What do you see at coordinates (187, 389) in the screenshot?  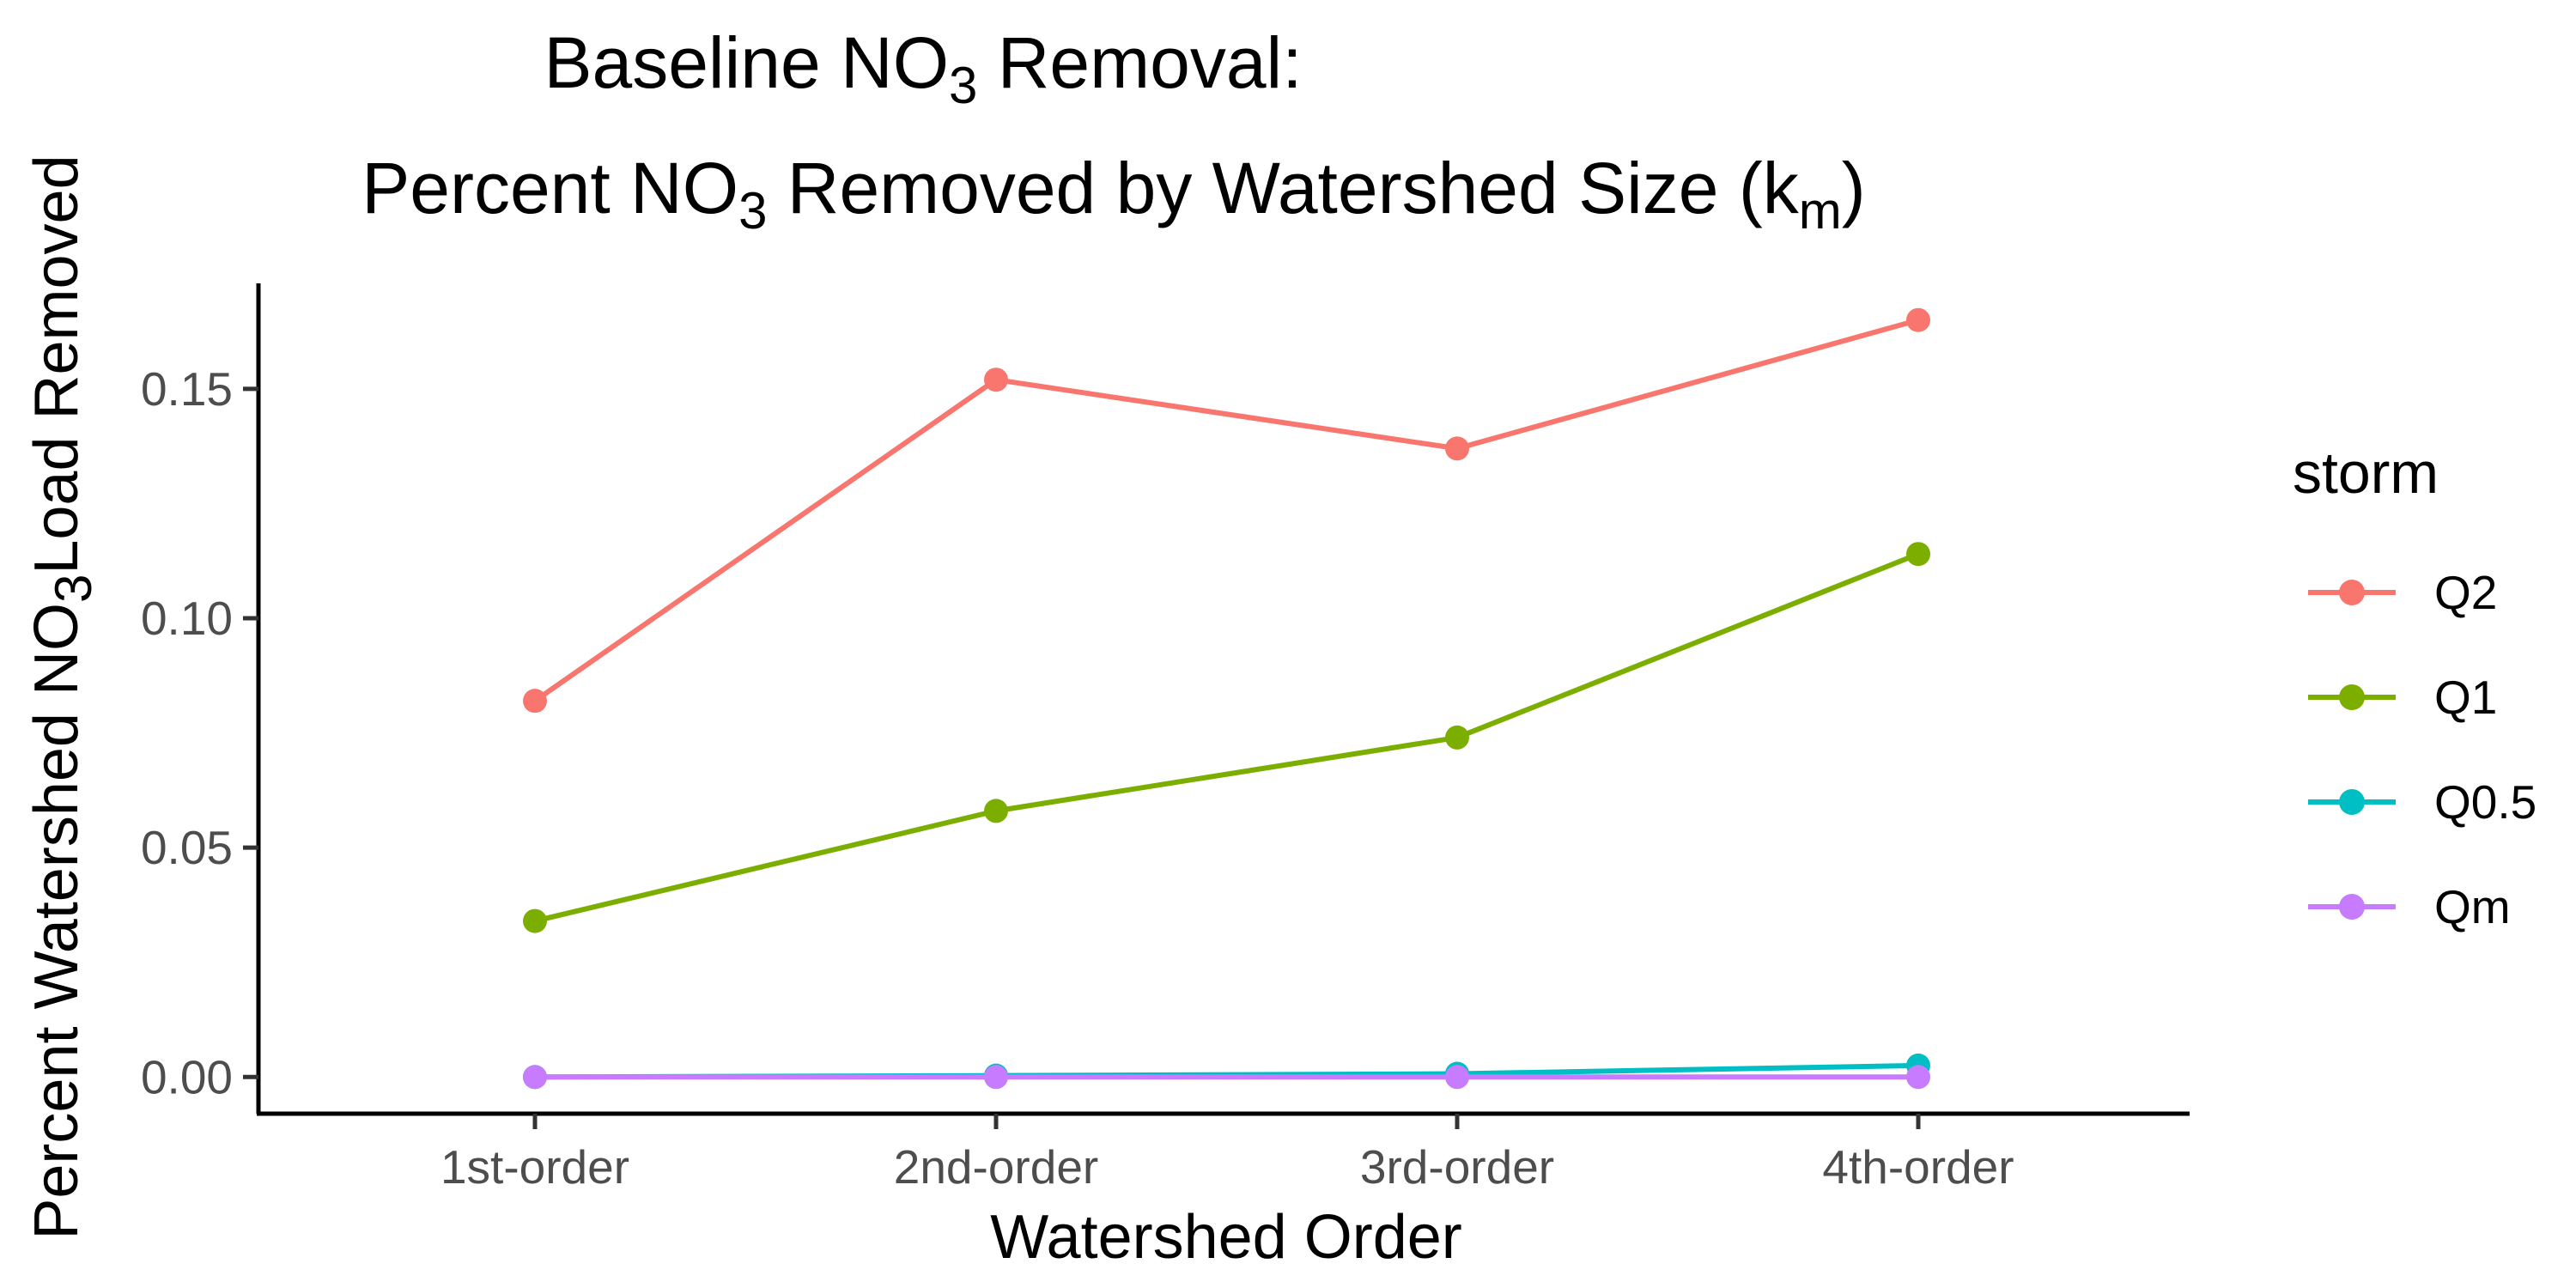 I see `y-tick-label: 0.15` at bounding box center [187, 389].